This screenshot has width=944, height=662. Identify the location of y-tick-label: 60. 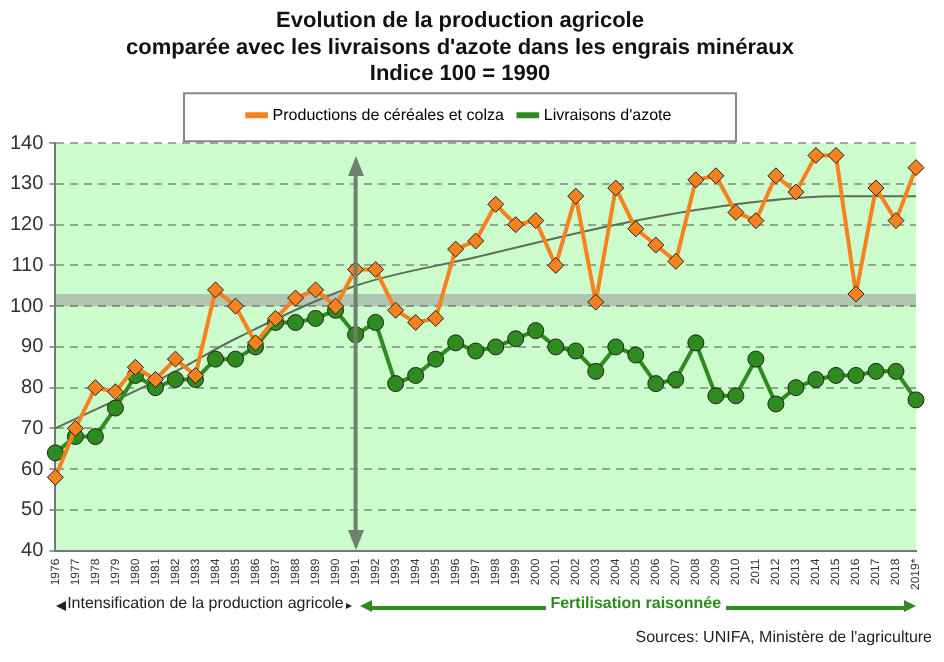
(33, 469).